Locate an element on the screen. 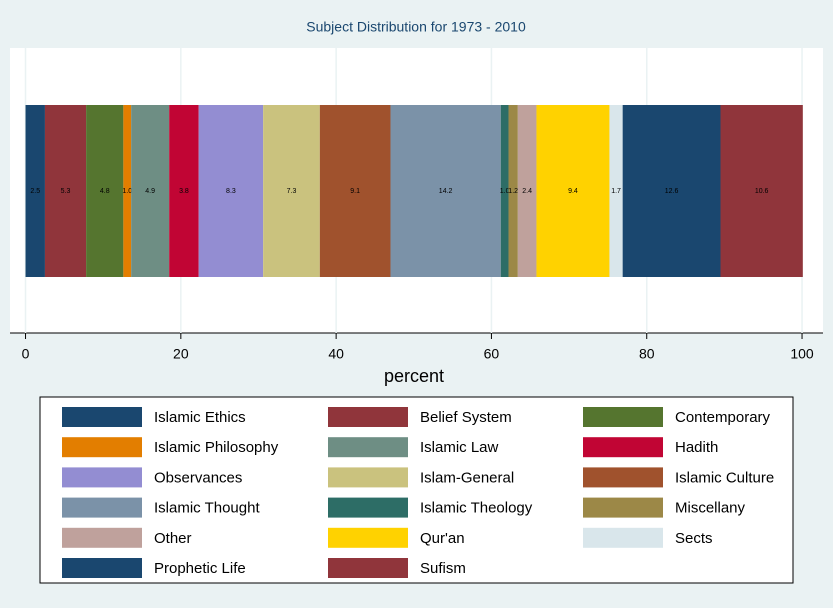  legend-label: Islamic Ethics is located at coordinates (200, 417).